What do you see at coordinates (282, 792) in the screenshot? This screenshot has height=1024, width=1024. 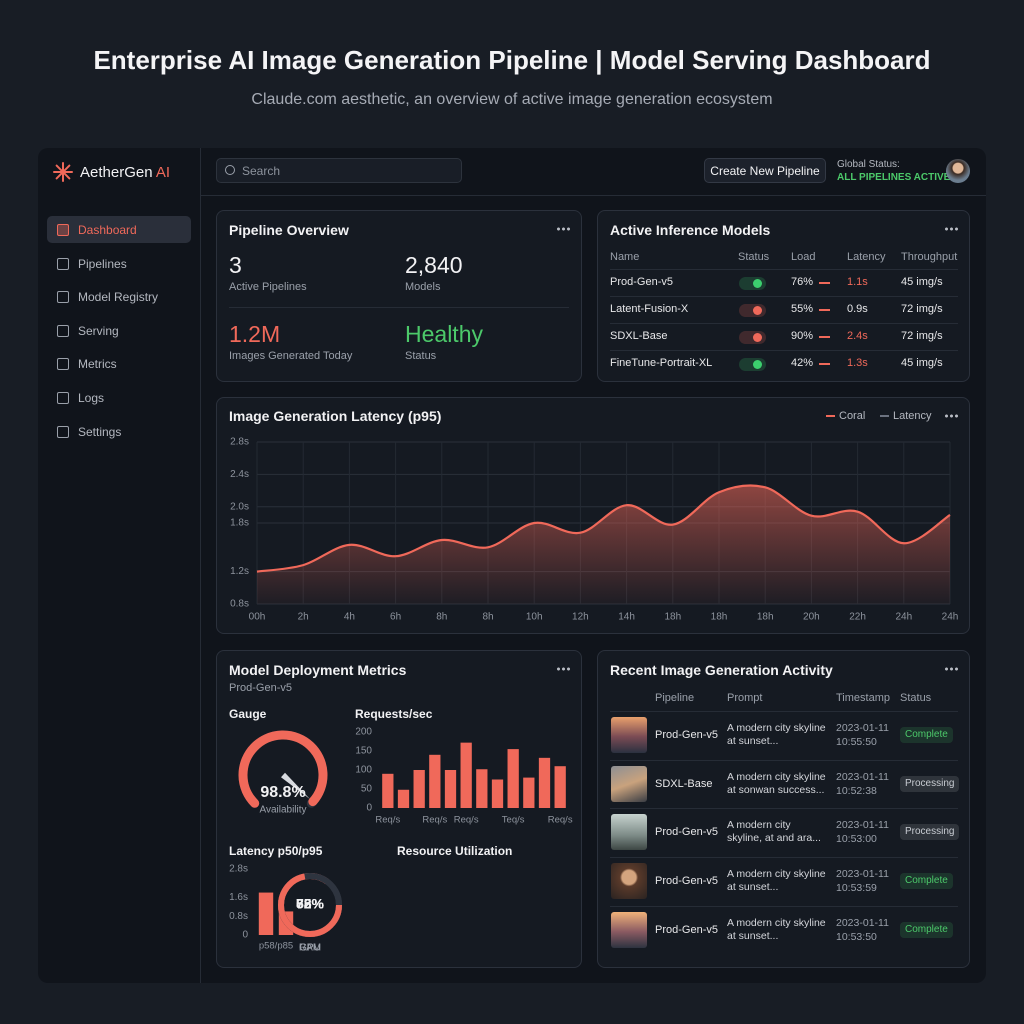 I see `gauge-value: 98.8%` at bounding box center [282, 792].